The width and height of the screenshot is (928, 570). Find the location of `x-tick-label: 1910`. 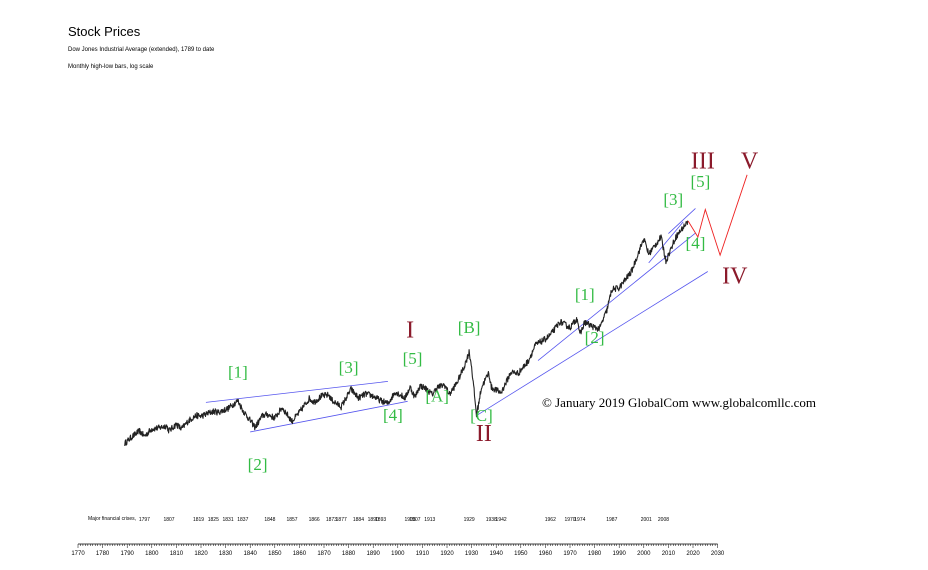

x-tick-label: 1910 is located at coordinates (423, 554).